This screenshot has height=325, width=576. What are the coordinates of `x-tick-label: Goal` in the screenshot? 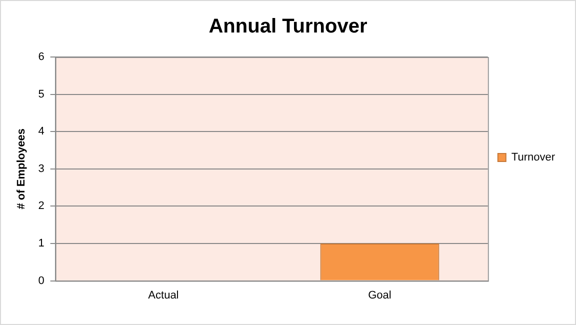 It's located at (380, 295).